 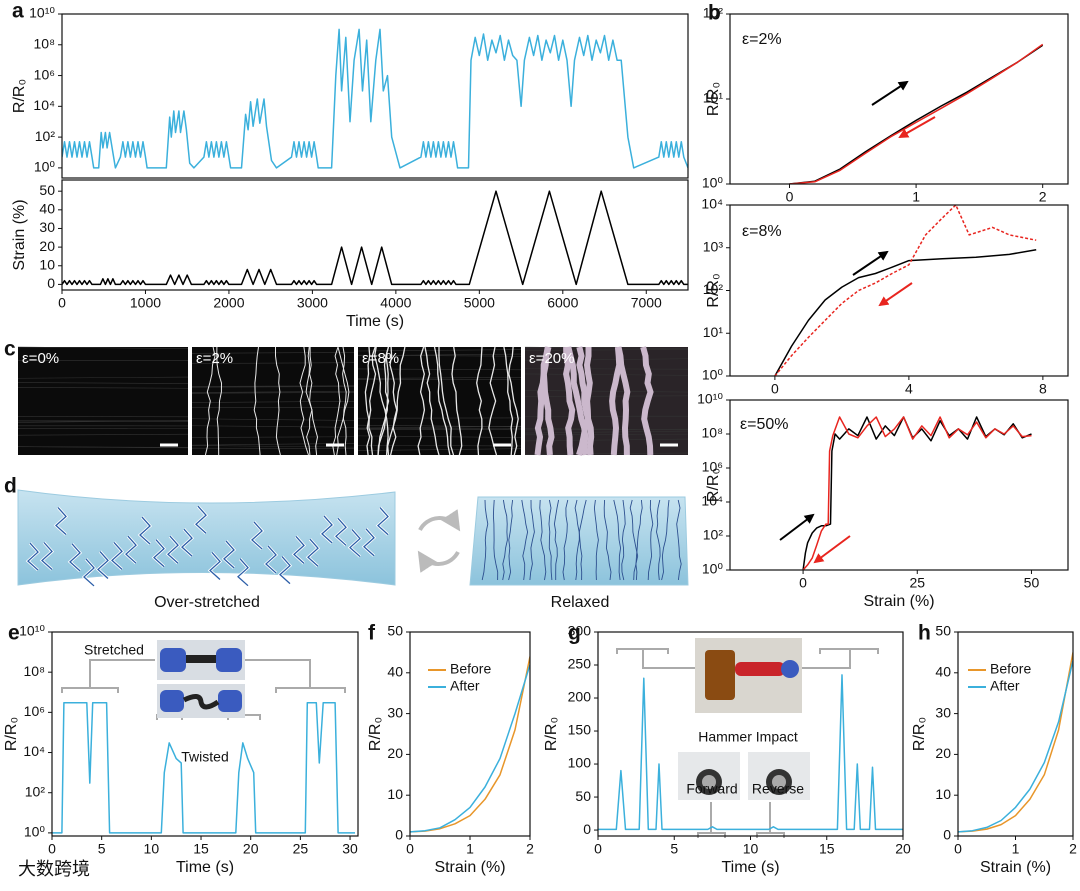 What do you see at coordinates (1073, 849) in the screenshot?
I see `x-tick-label: 2` at bounding box center [1073, 849].